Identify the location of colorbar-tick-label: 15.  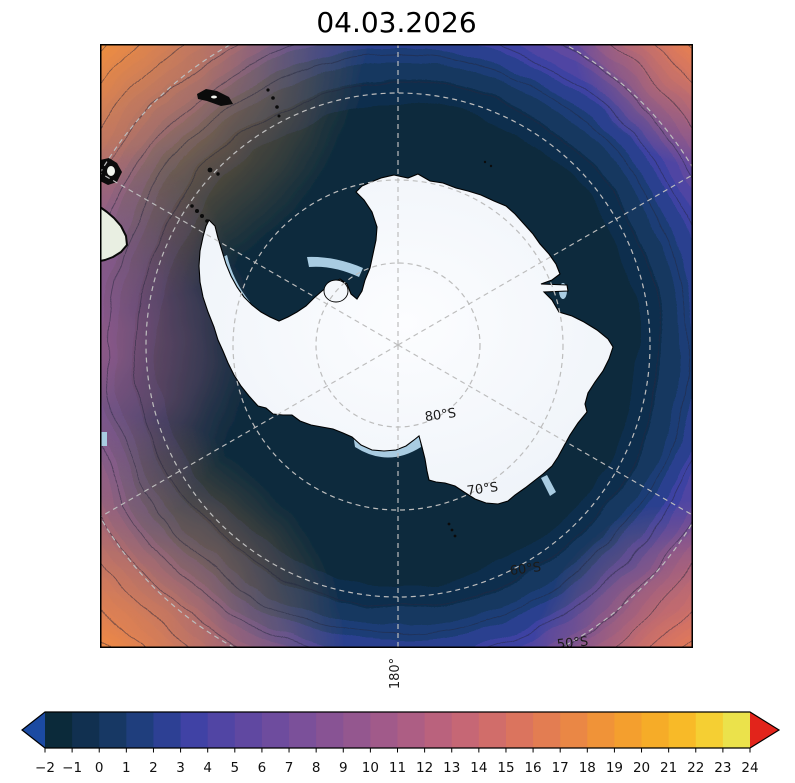
(505, 768).